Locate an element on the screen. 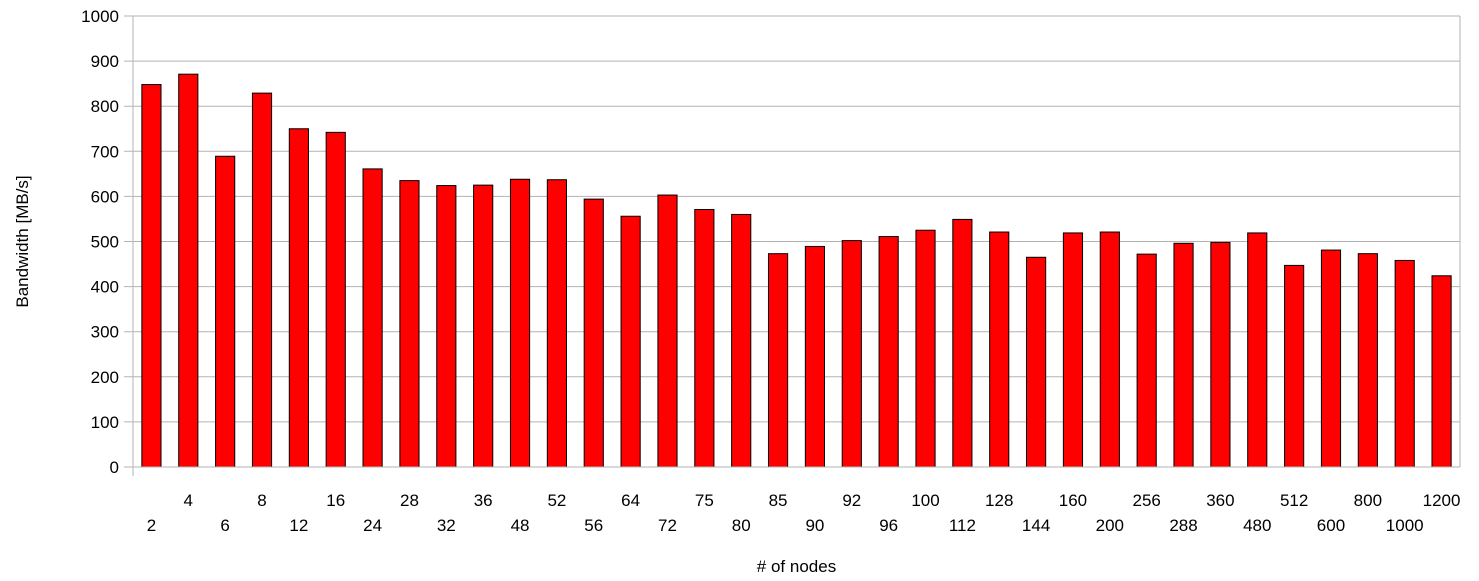 This screenshot has height=581, width=1479. x-tick-label: 90 is located at coordinates (814, 525).